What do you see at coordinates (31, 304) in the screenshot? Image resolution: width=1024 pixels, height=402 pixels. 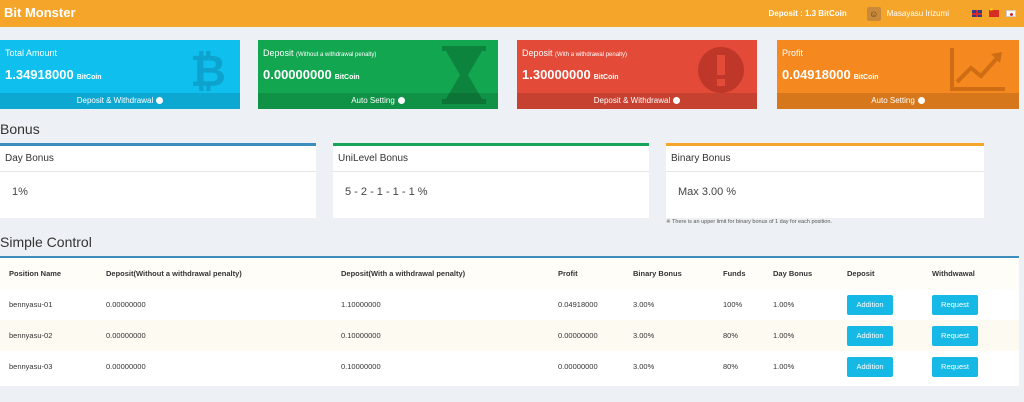 I see `position-name: bennyasu-01` at bounding box center [31, 304].